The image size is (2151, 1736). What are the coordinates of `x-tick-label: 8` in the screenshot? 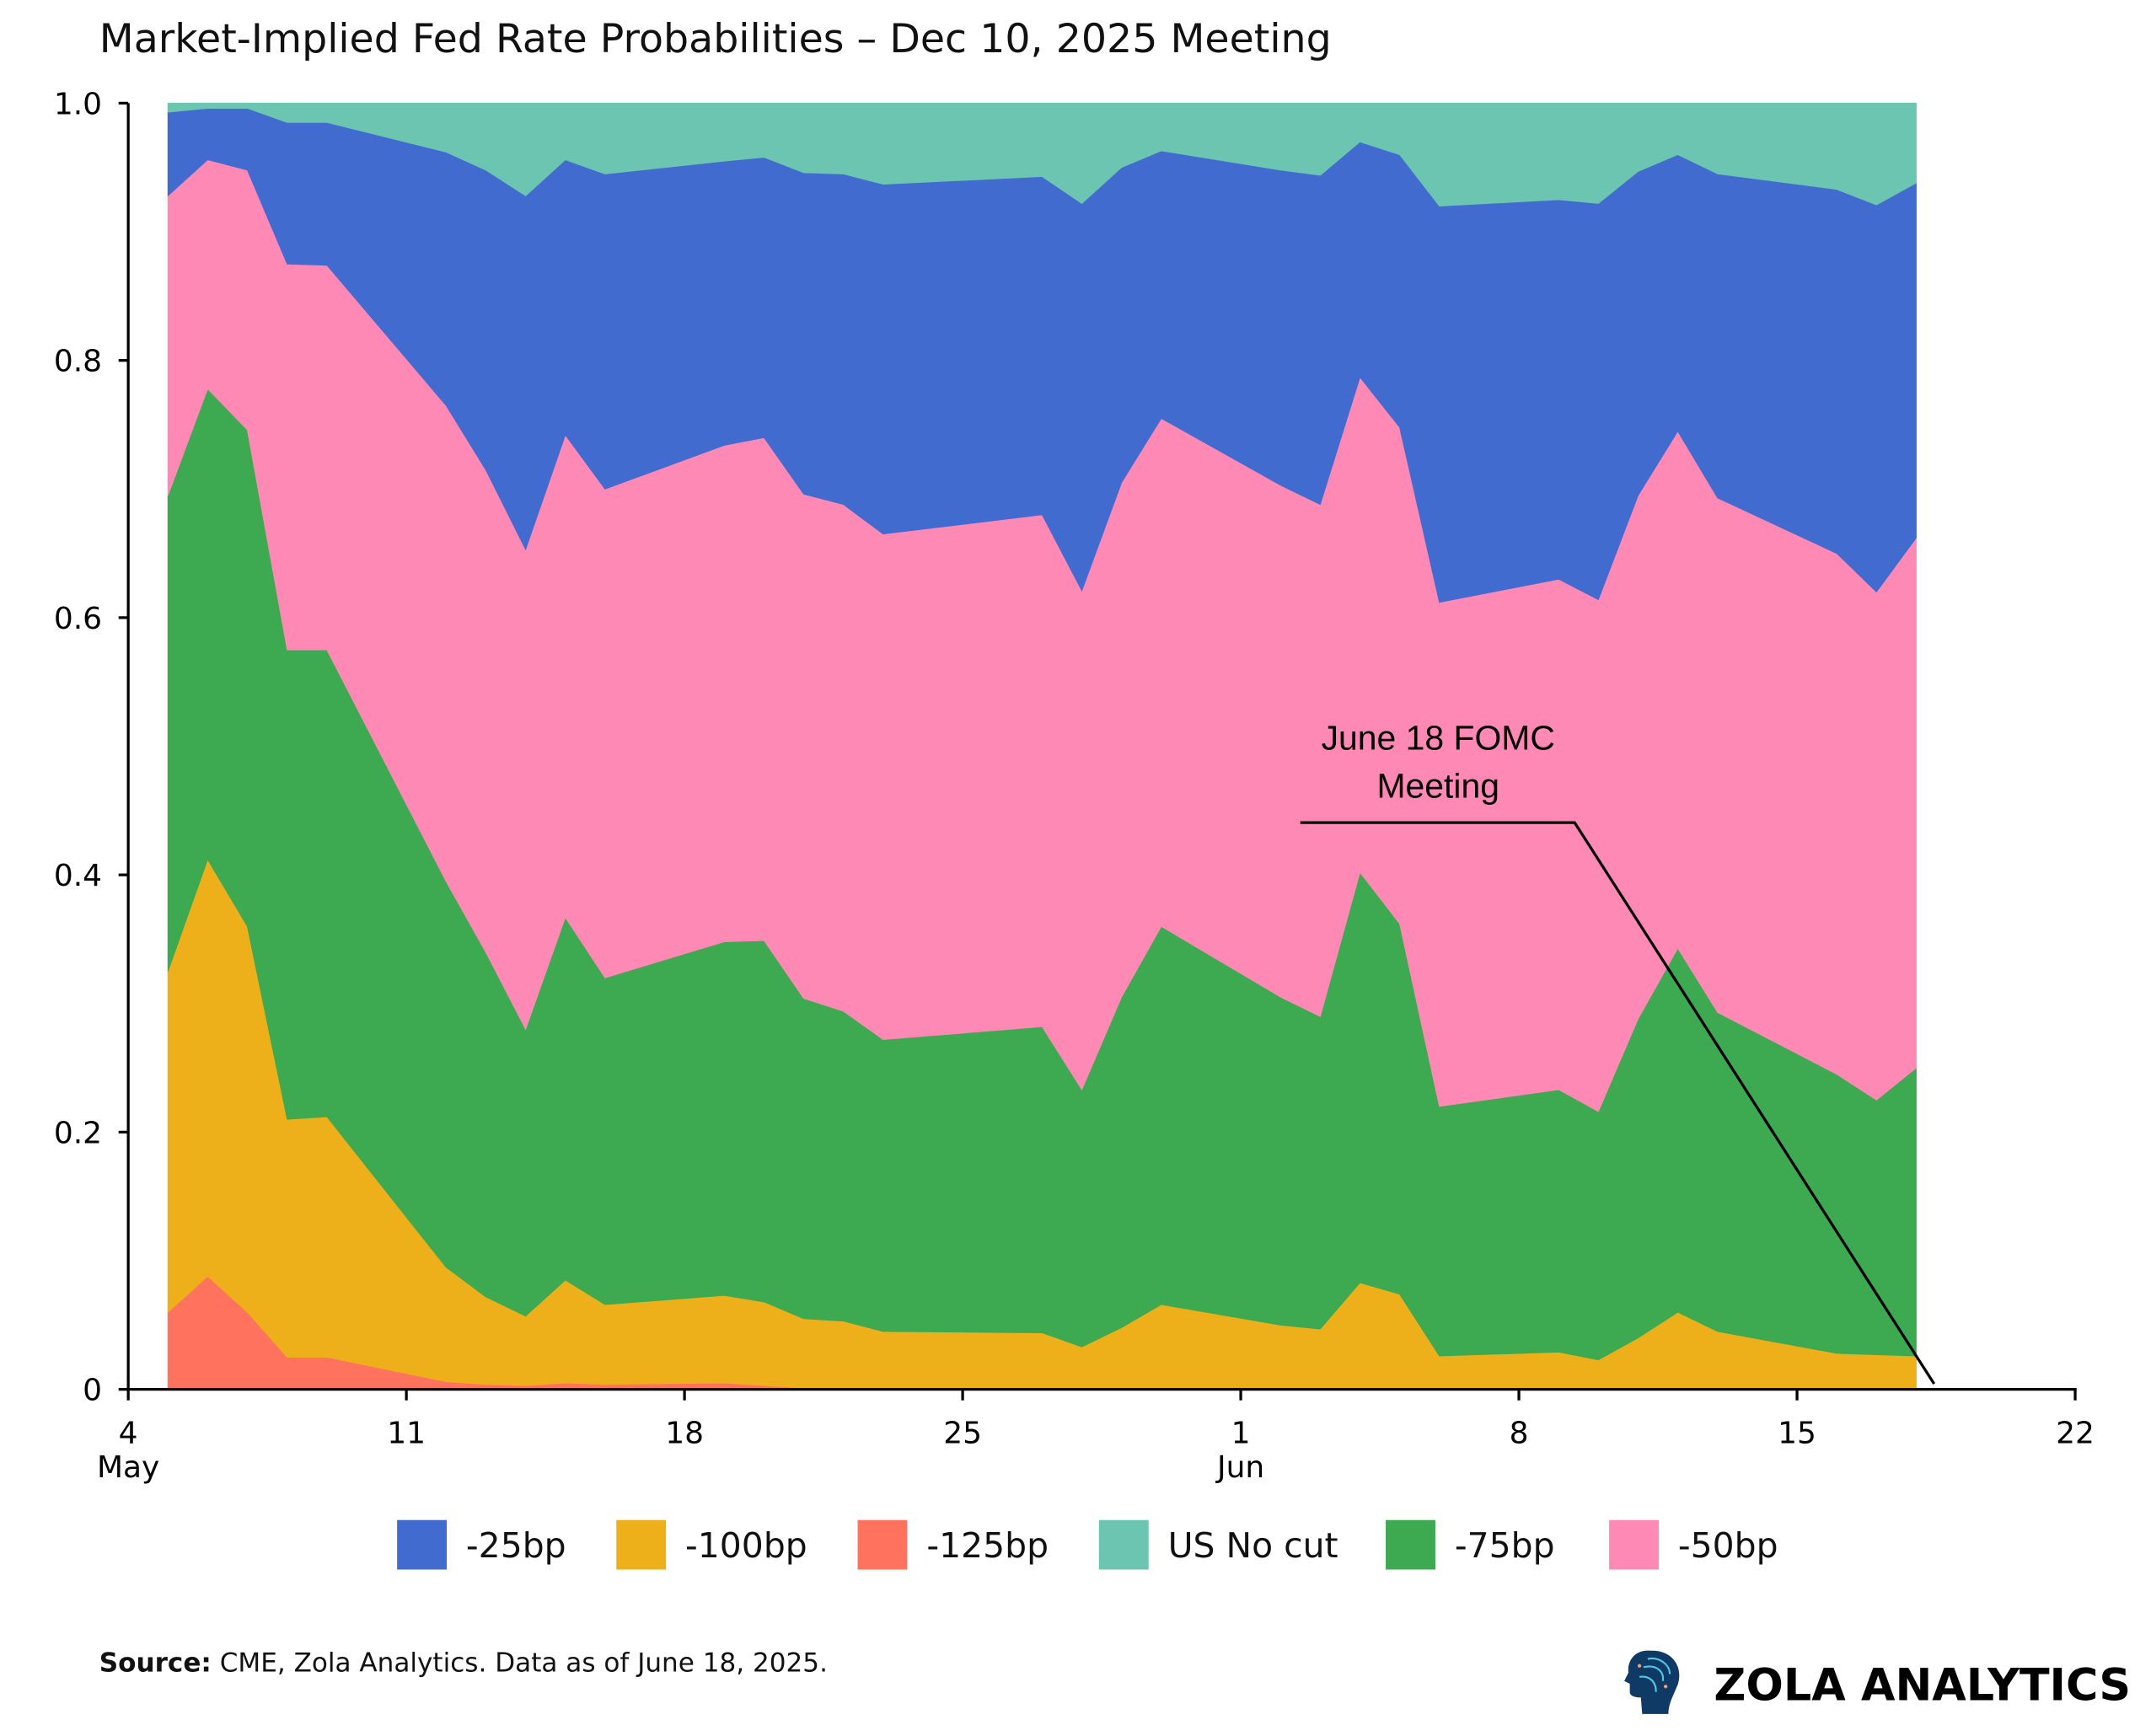 It's located at (1519, 1433).